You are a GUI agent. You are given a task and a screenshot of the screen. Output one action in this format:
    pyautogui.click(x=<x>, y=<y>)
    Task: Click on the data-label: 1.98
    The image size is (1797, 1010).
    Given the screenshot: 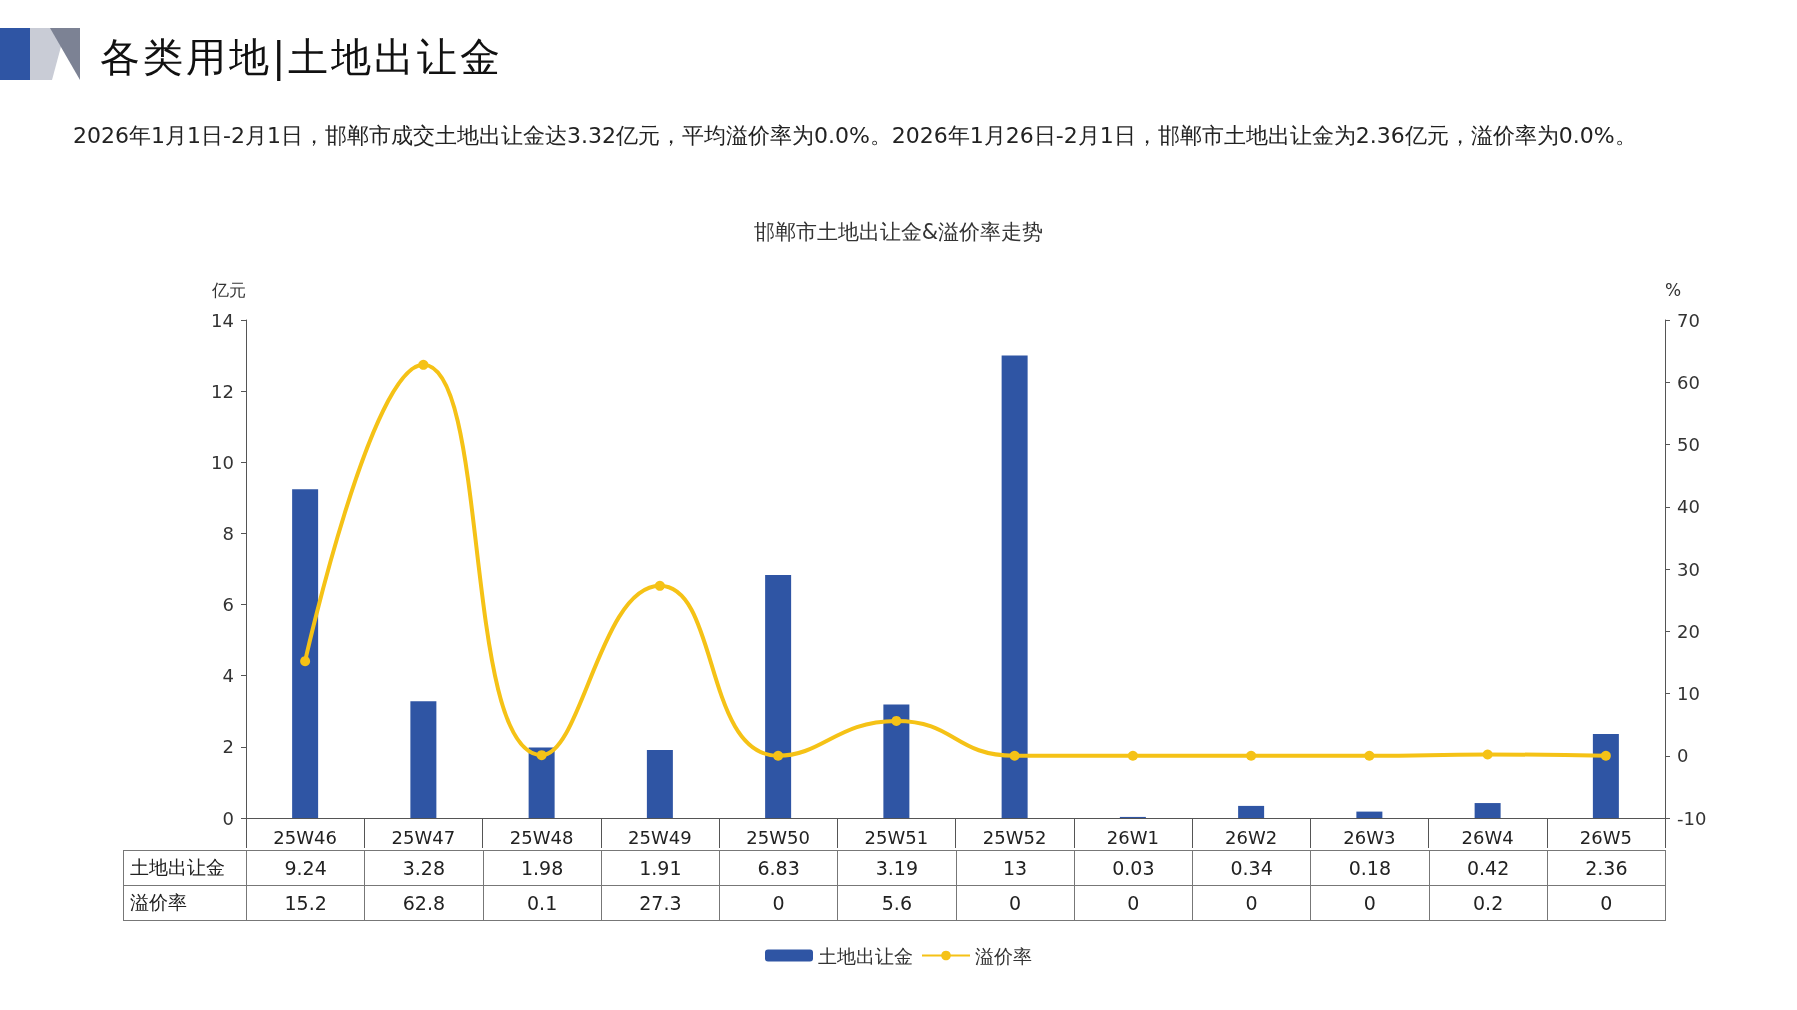 What is the action you would take?
    pyautogui.click(x=542, y=868)
    